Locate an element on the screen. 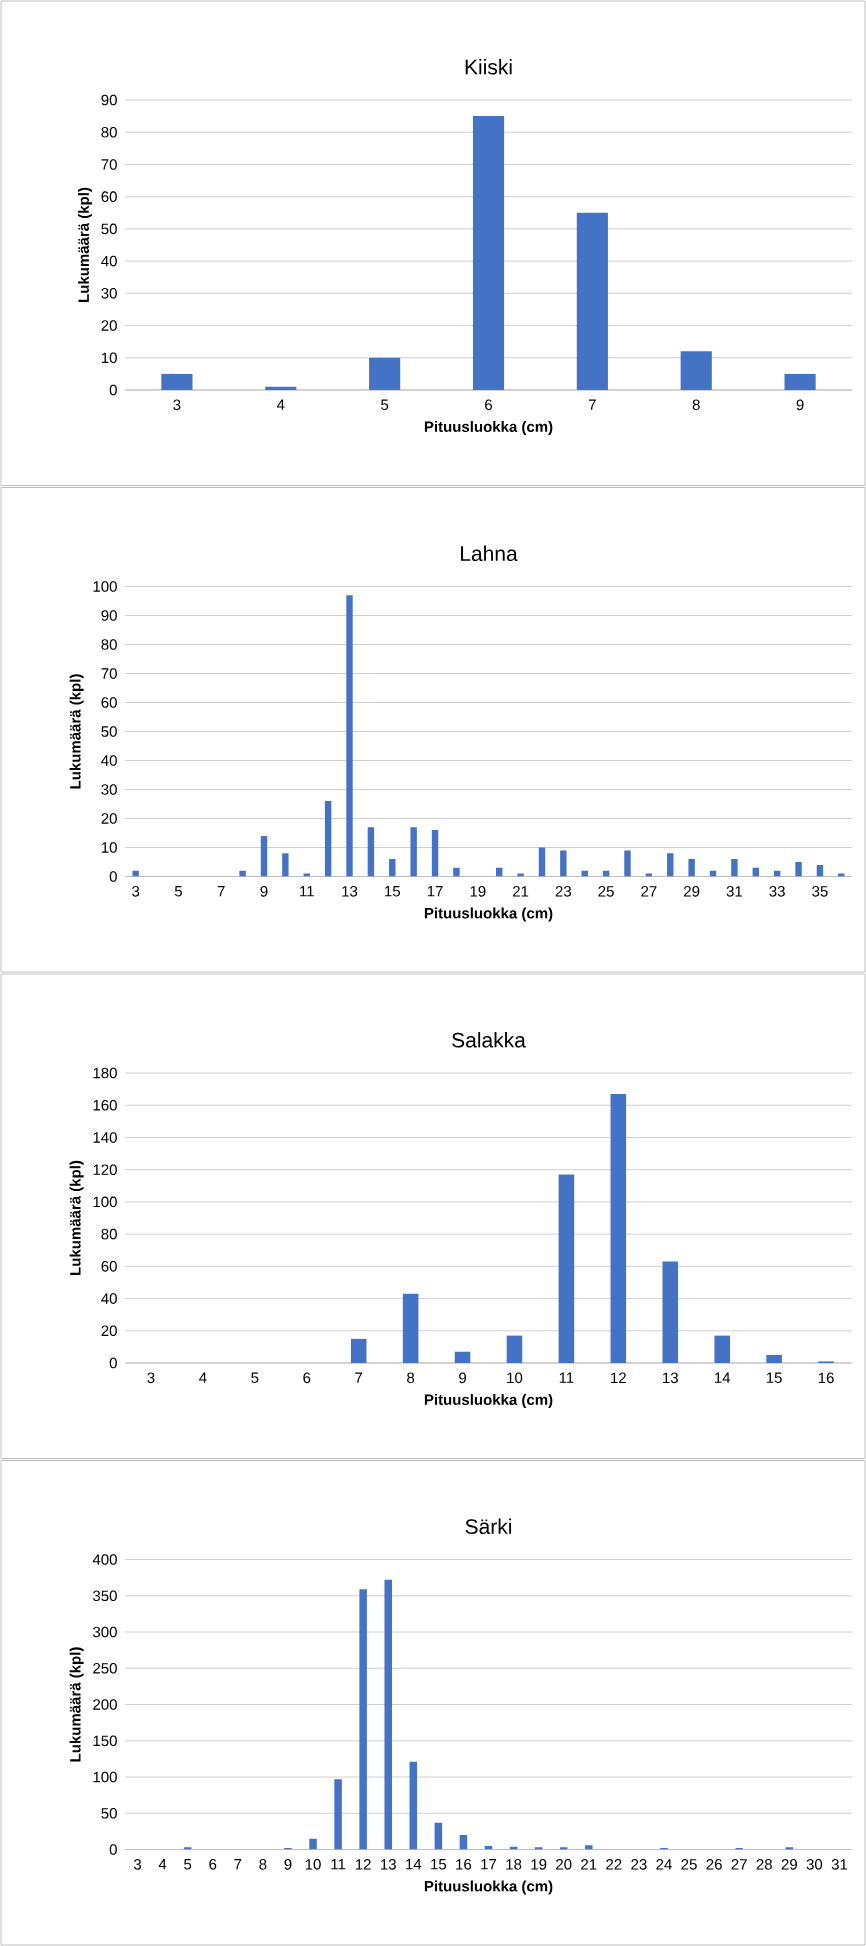 The image size is (866, 1946). y-tick-label: 50 is located at coordinates (109, 731).